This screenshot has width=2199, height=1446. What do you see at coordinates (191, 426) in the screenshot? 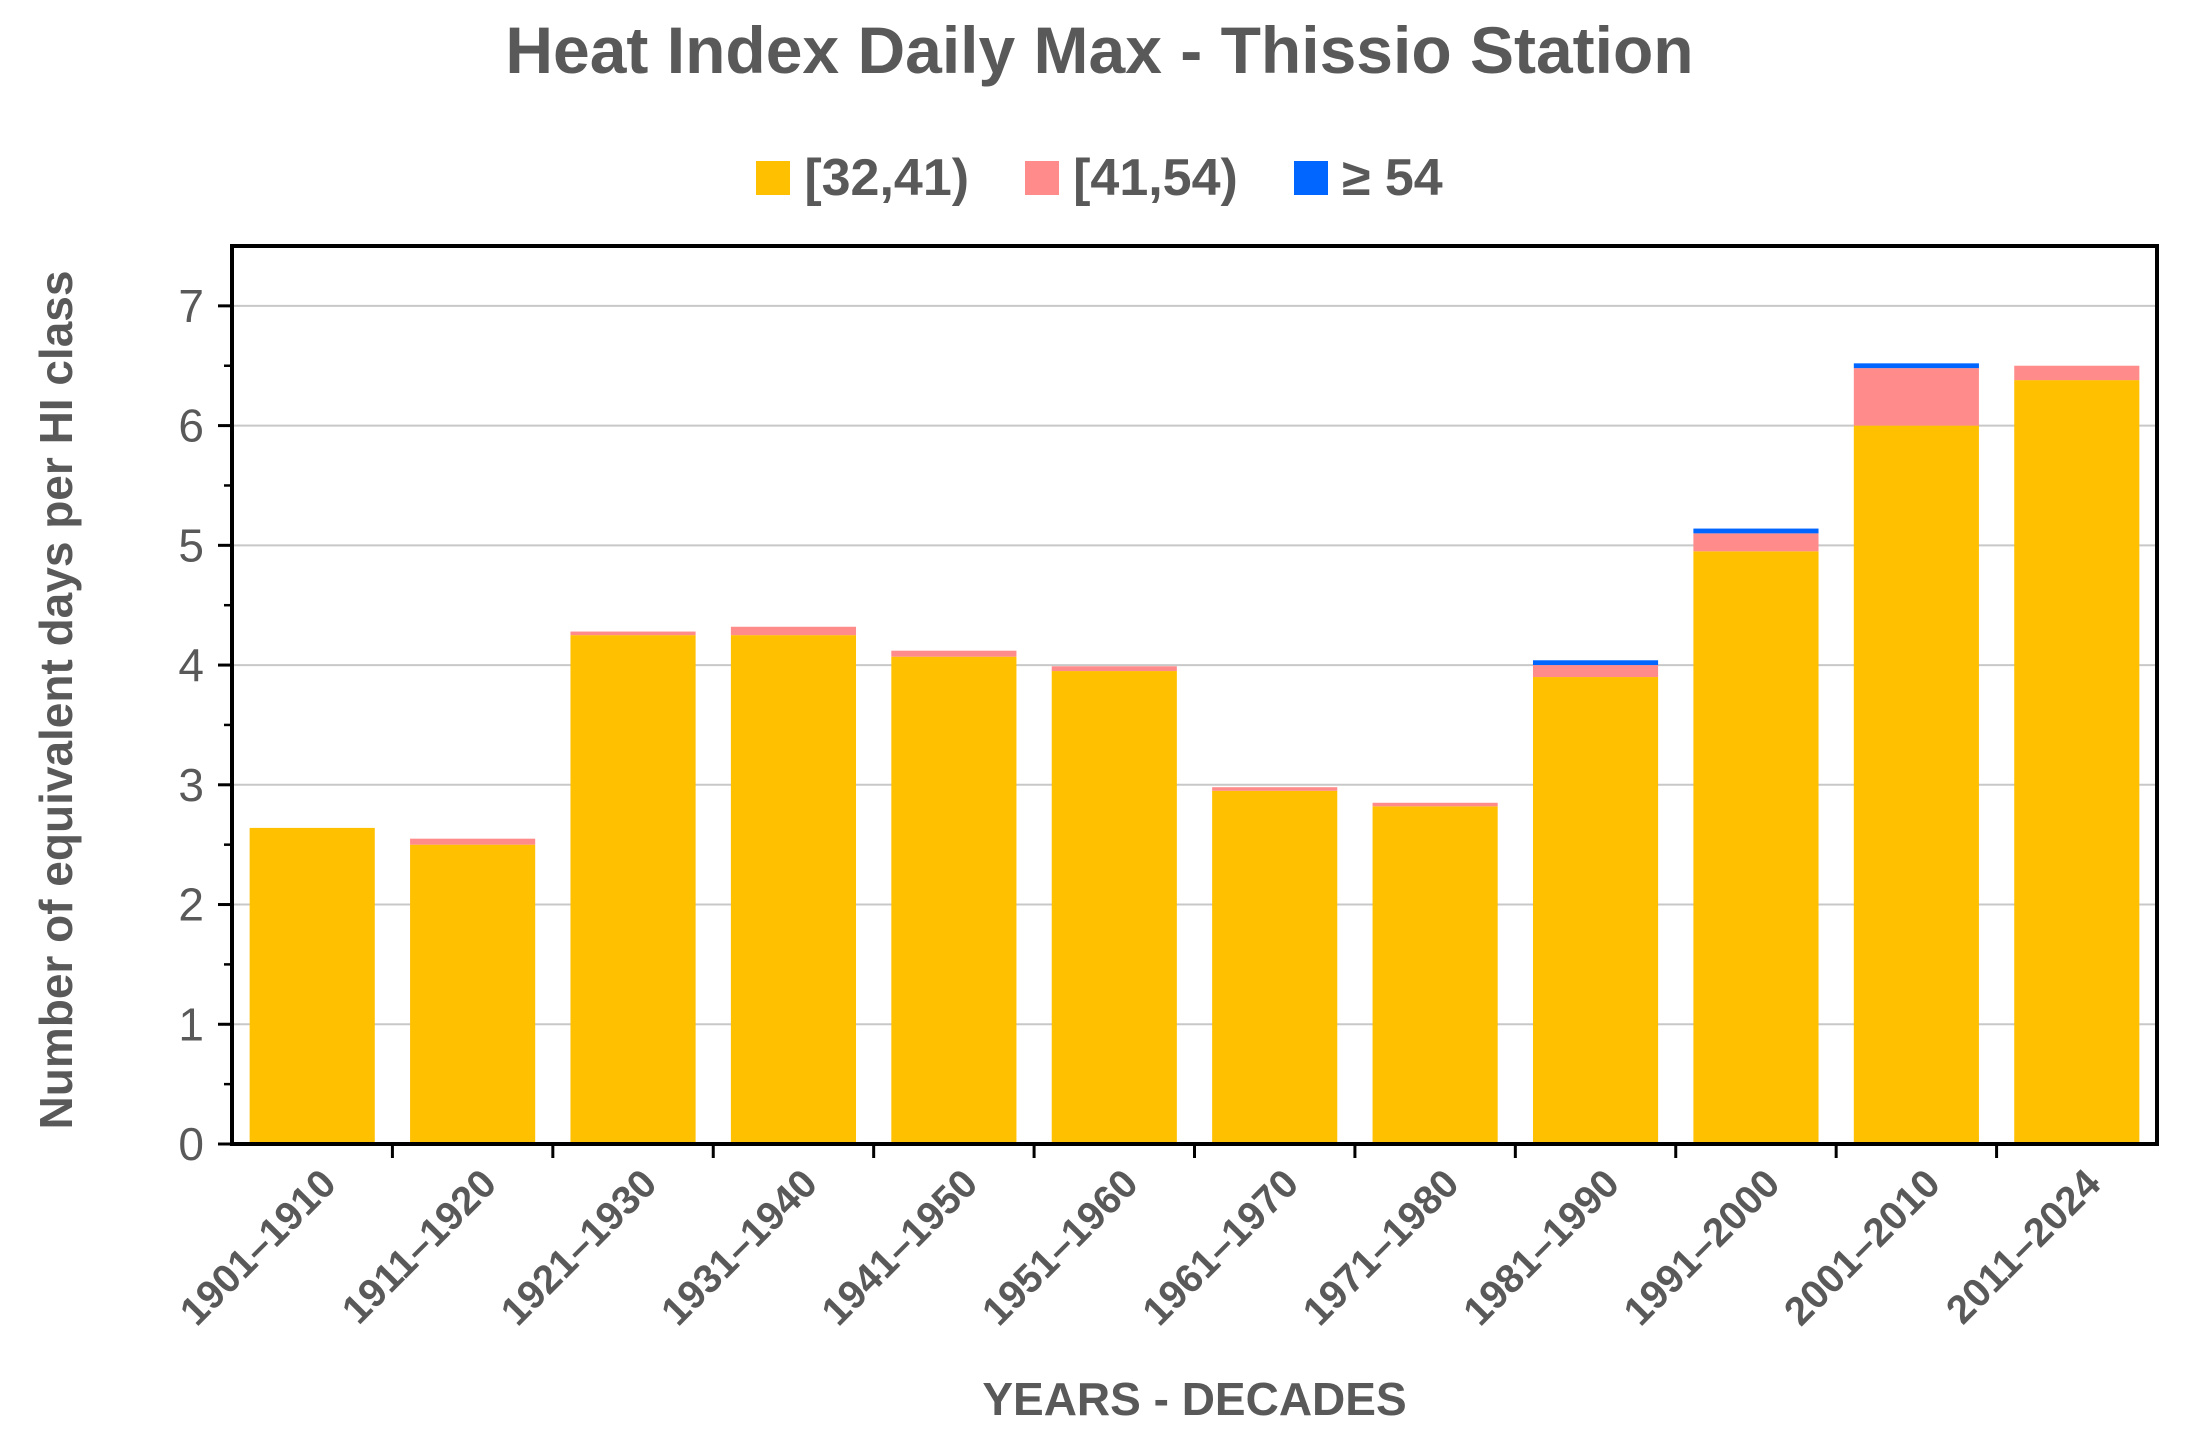
I see `y-tick-label: 6` at bounding box center [191, 426].